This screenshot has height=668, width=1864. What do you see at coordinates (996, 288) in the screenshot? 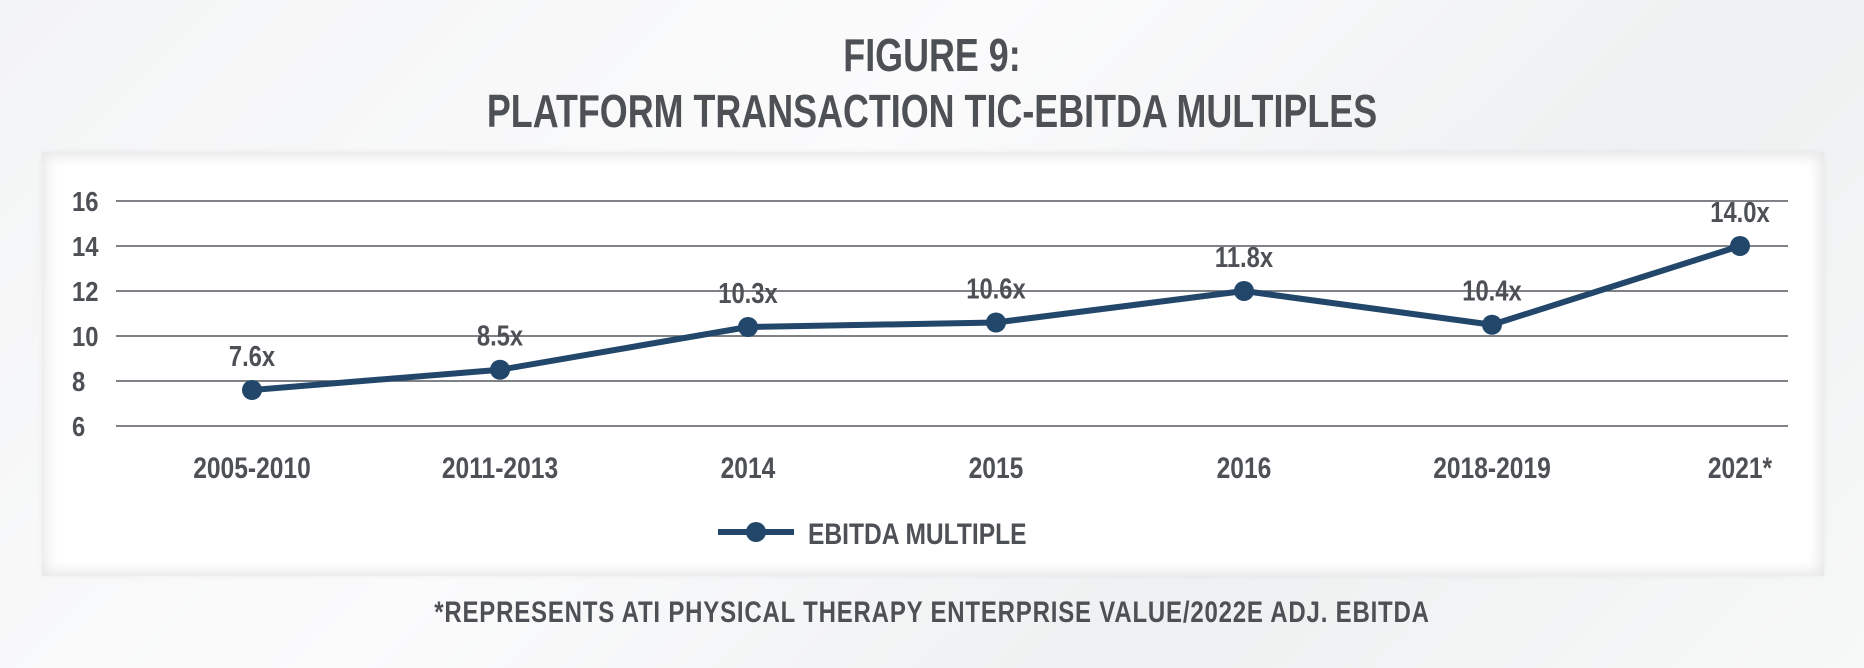
I see `data-label: 10.6x` at bounding box center [996, 288].